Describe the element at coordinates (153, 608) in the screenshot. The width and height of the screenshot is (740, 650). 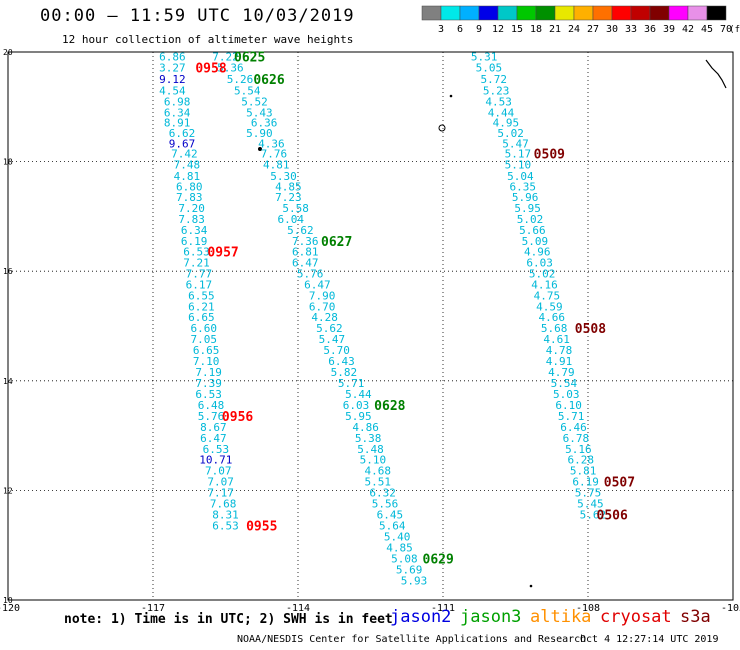
I see `lon-tick-label: -117` at that location.